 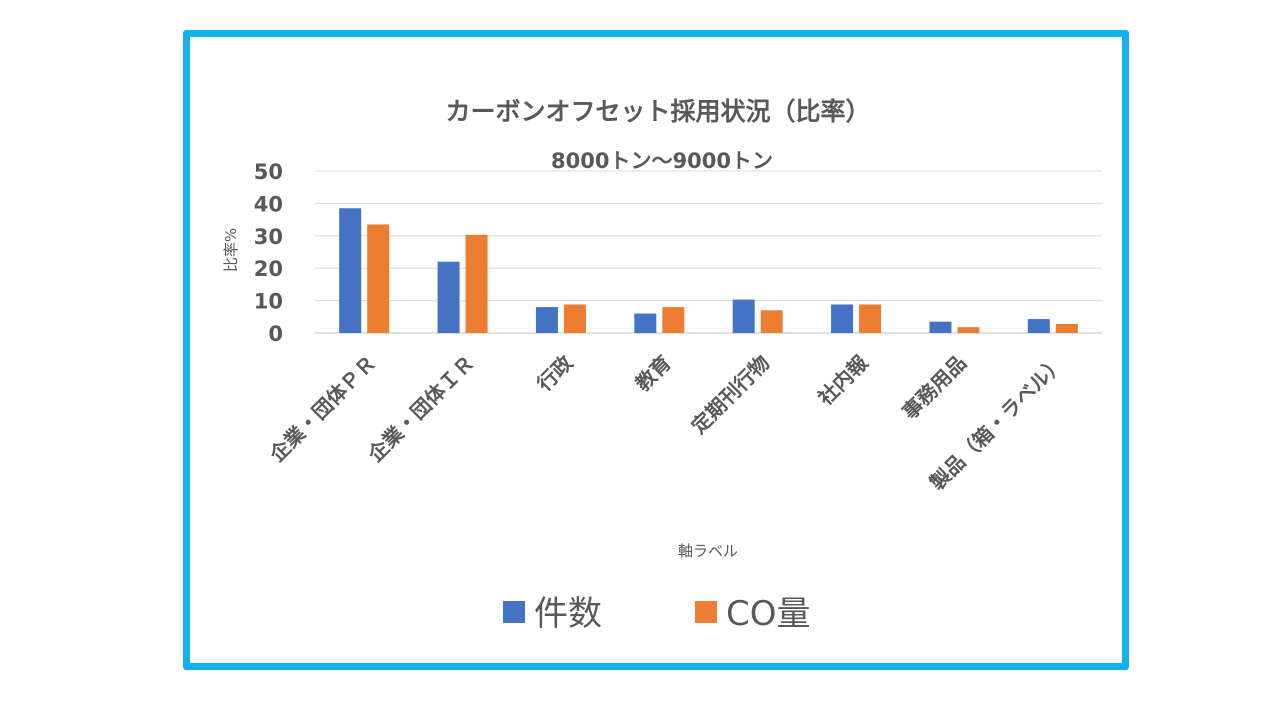 What do you see at coordinates (842, 380) in the screenshot?
I see `category-label: 社内報` at bounding box center [842, 380].